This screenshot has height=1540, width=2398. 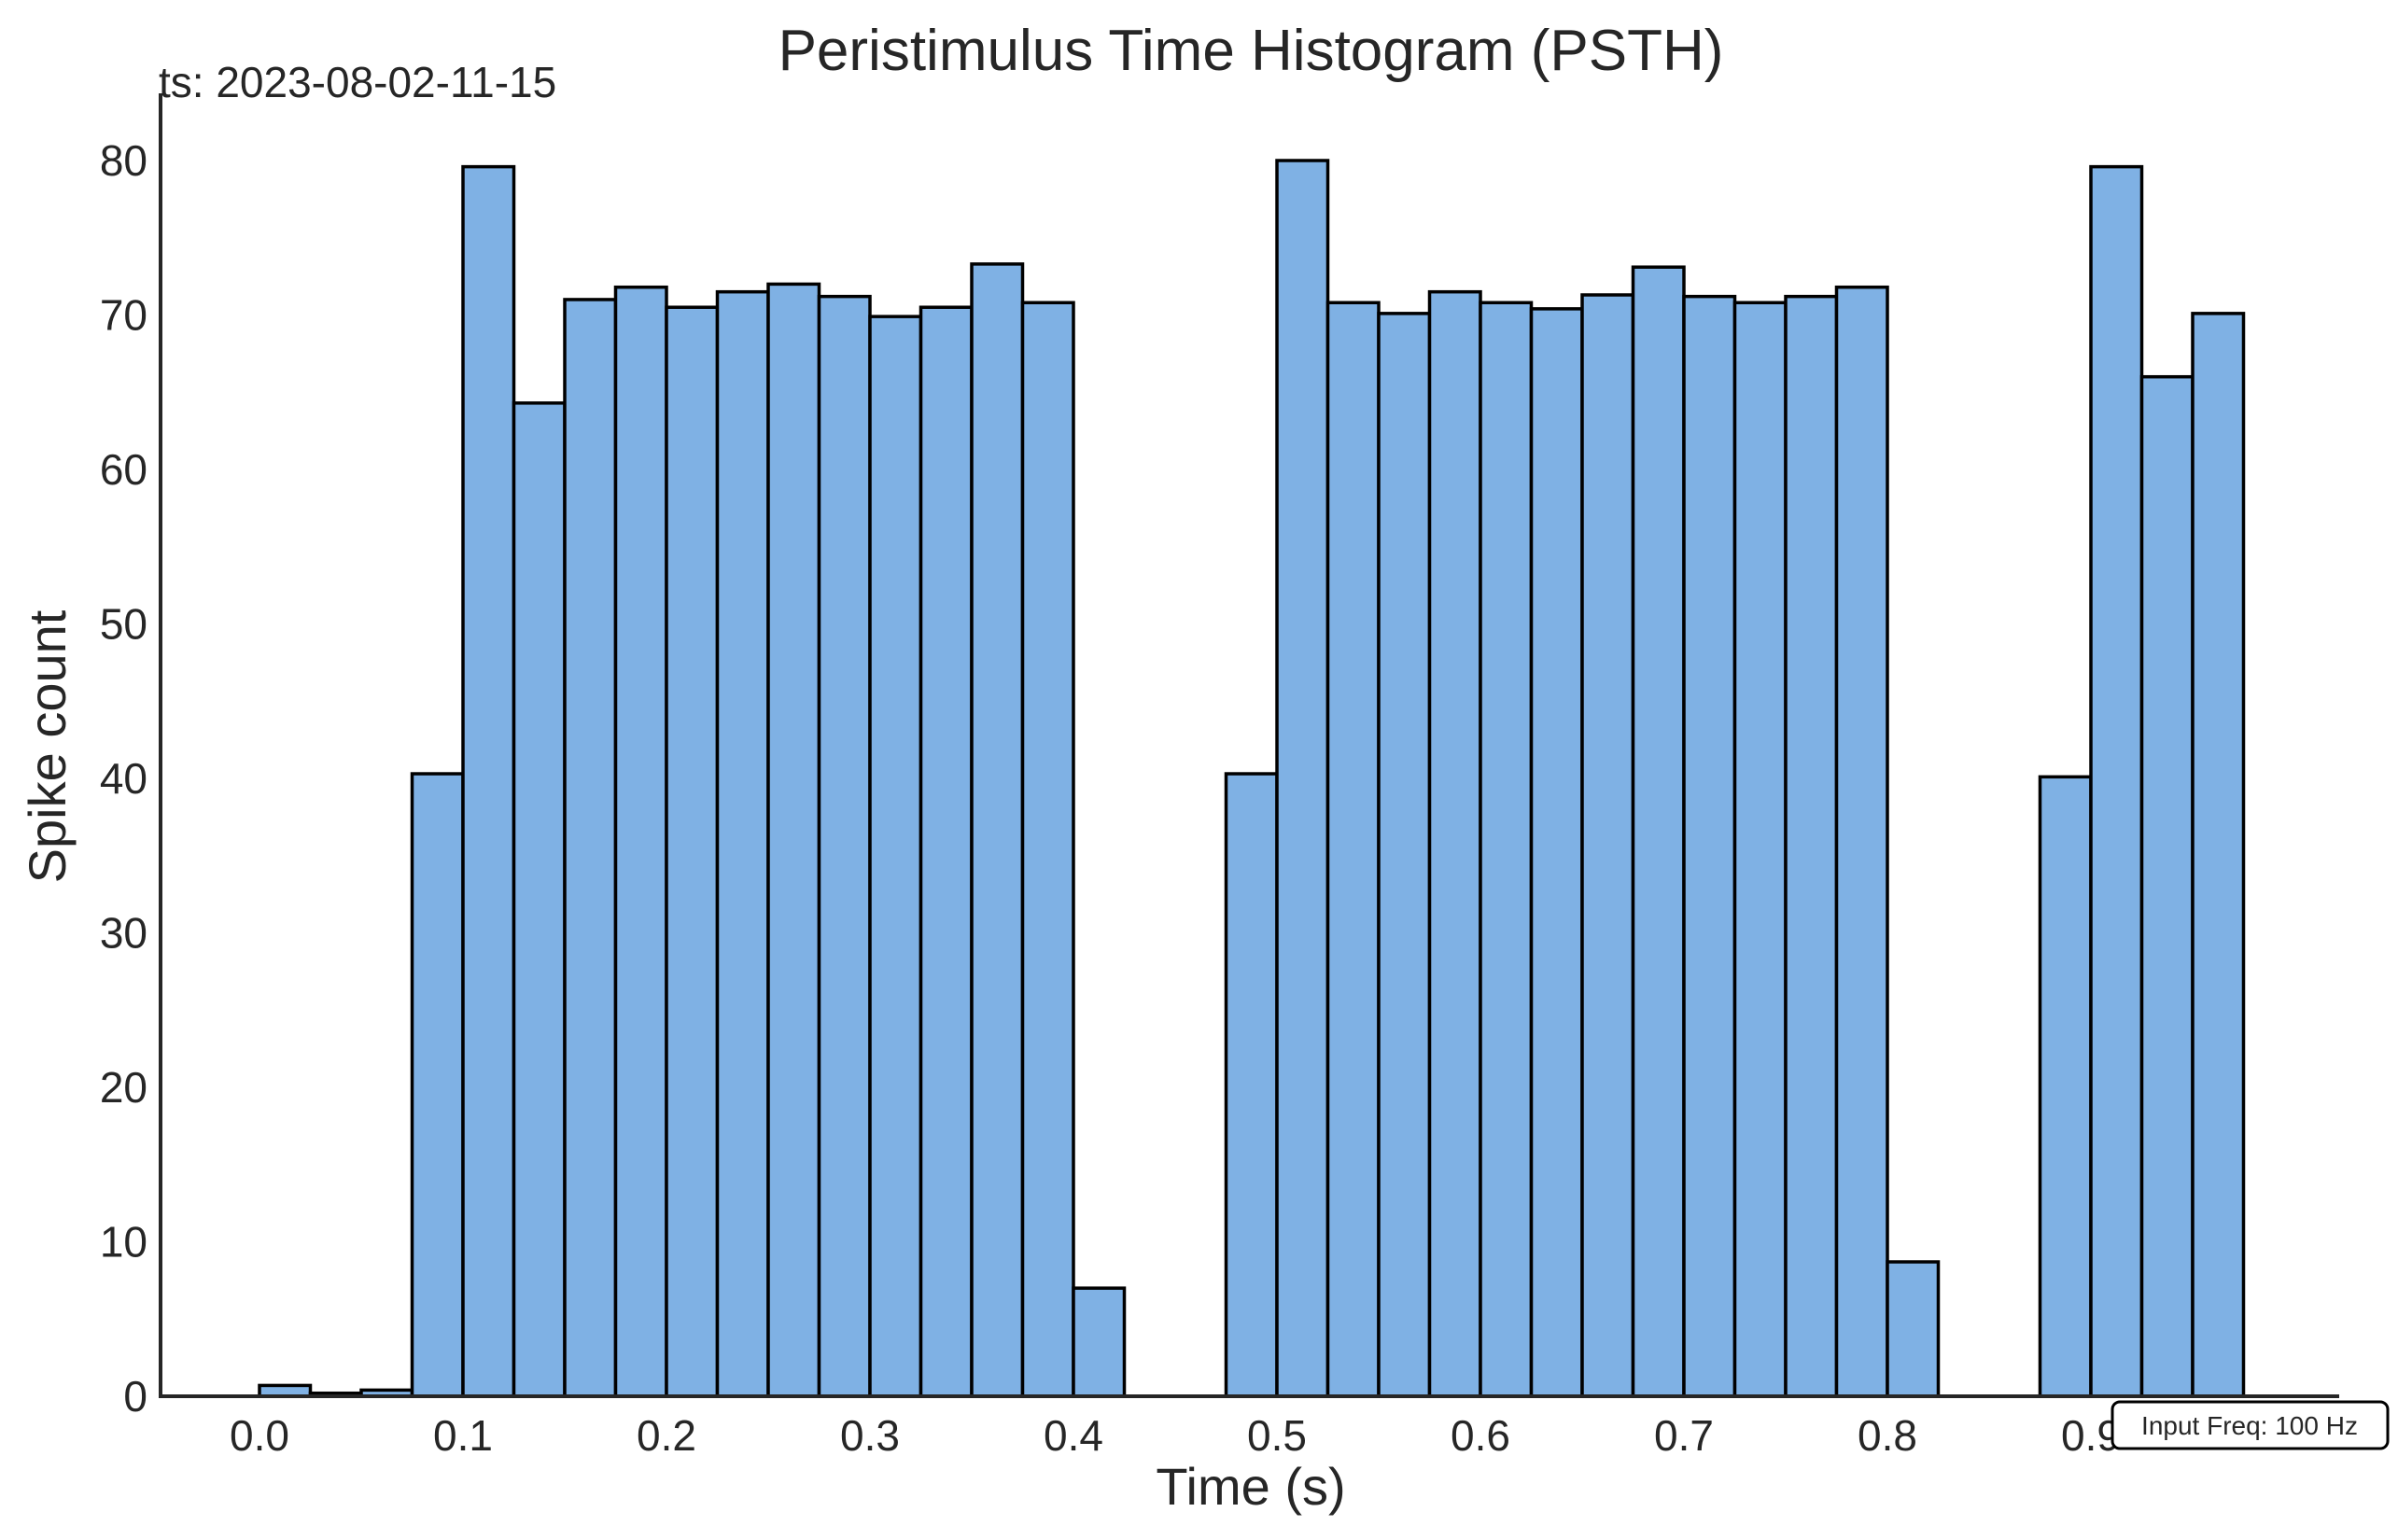 I want to click on y-axis-ticks: 0 10 20 30 40 50 60 70 80, so click(x=124, y=778).